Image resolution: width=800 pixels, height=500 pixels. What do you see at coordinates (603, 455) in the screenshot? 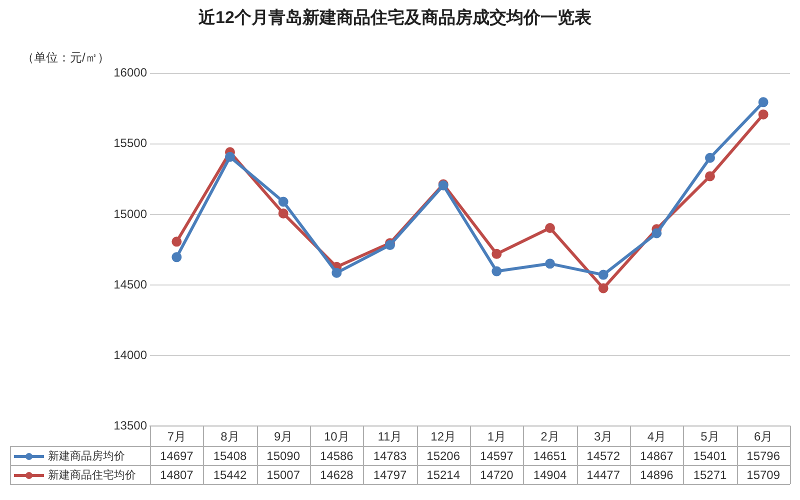
I see `data-label: 14572` at bounding box center [603, 455].